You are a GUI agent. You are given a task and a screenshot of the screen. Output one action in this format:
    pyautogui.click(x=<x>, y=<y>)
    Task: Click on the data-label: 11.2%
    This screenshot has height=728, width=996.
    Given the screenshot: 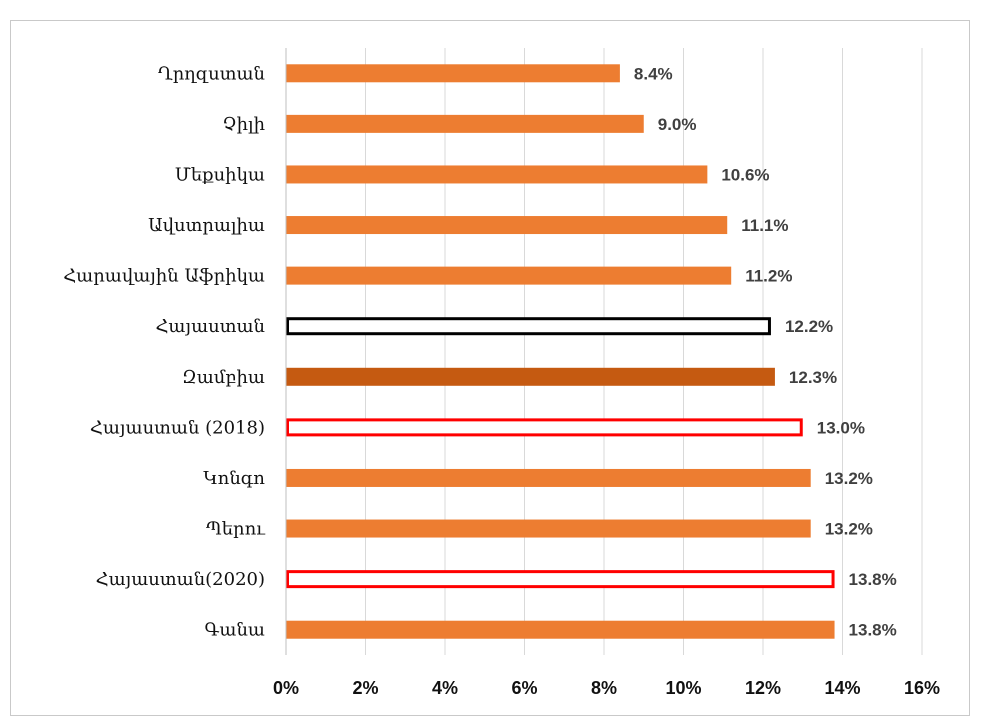 What is the action you would take?
    pyautogui.click(x=768, y=276)
    